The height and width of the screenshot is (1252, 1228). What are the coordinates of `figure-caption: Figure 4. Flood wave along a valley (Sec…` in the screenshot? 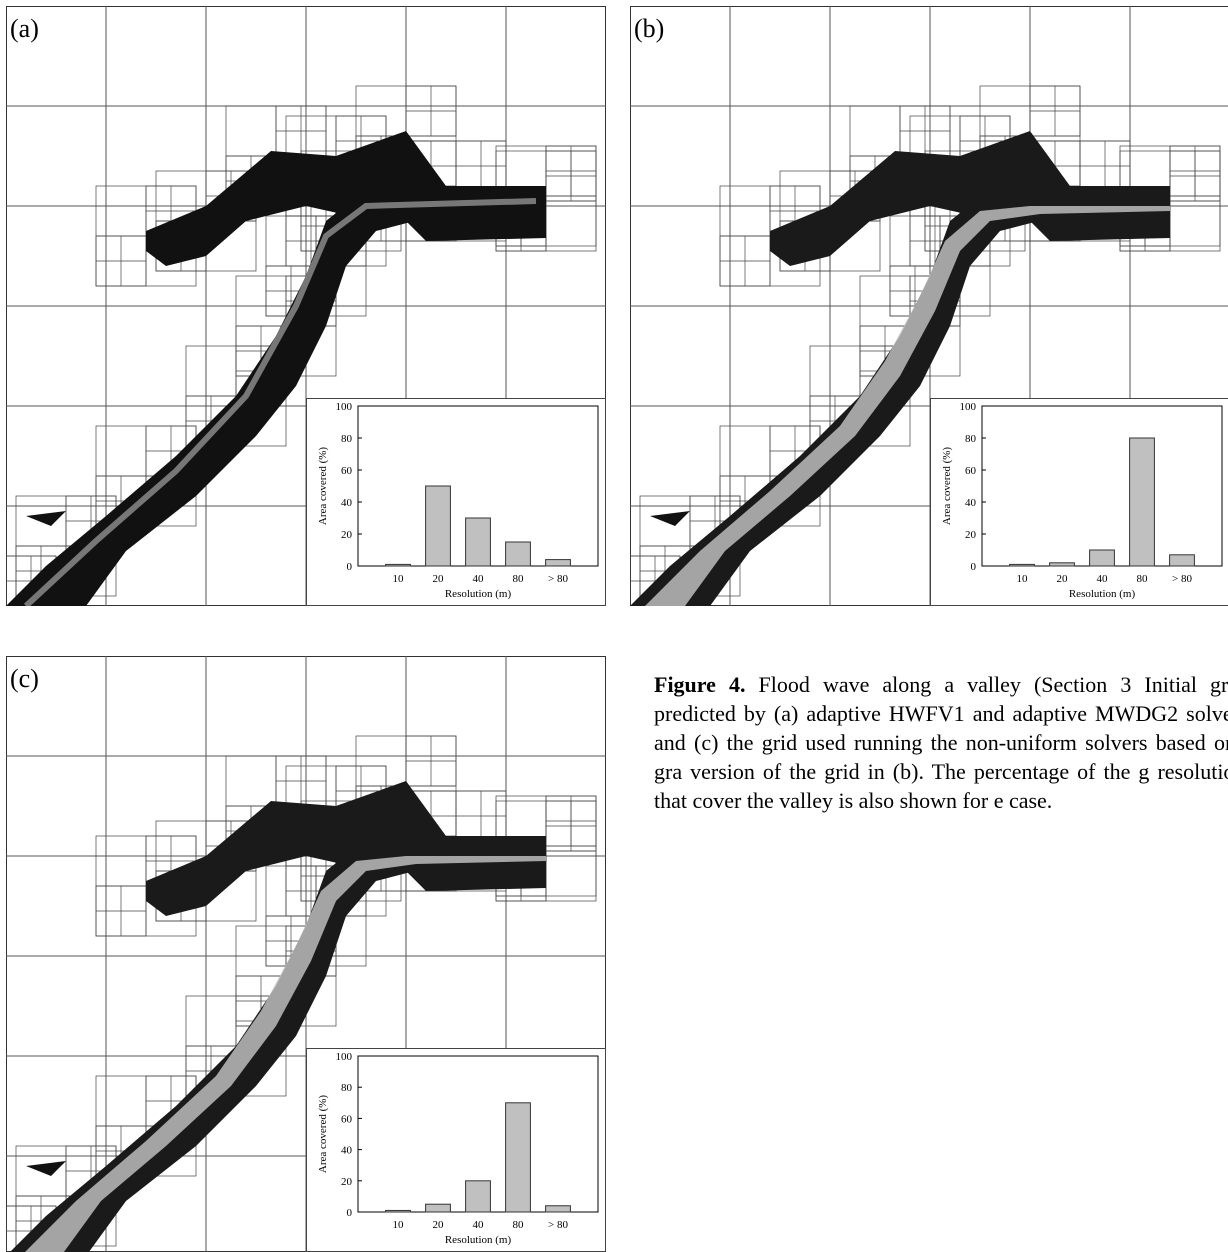 It's located at (941, 742).